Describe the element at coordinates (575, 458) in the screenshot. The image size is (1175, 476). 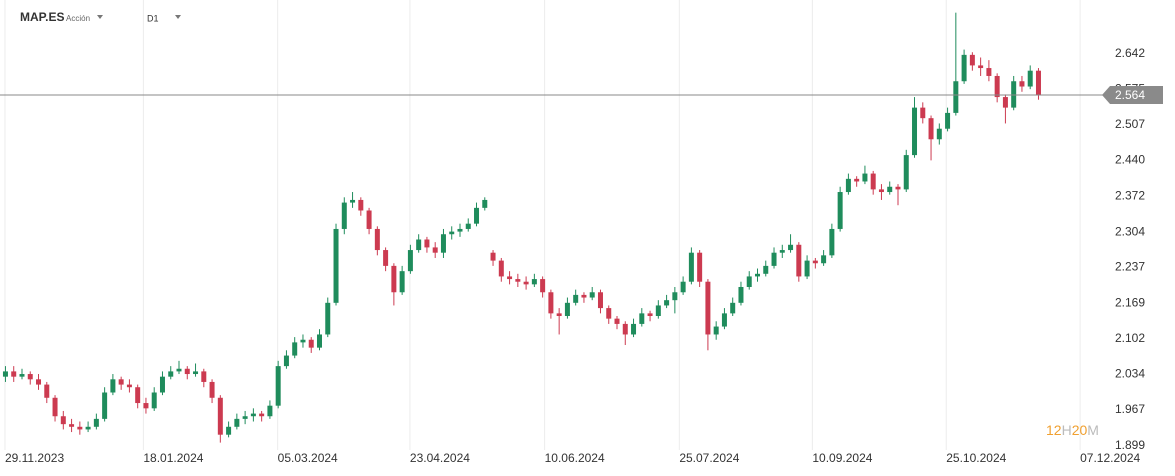
I see `x-tick-label: 10.06.2024` at that location.